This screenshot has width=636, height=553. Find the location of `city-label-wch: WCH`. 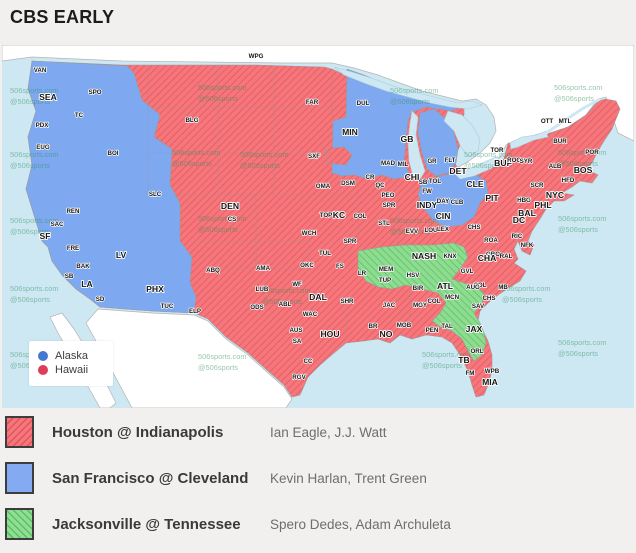

city-label-wch: WCH is located at coordinates (309, 233).